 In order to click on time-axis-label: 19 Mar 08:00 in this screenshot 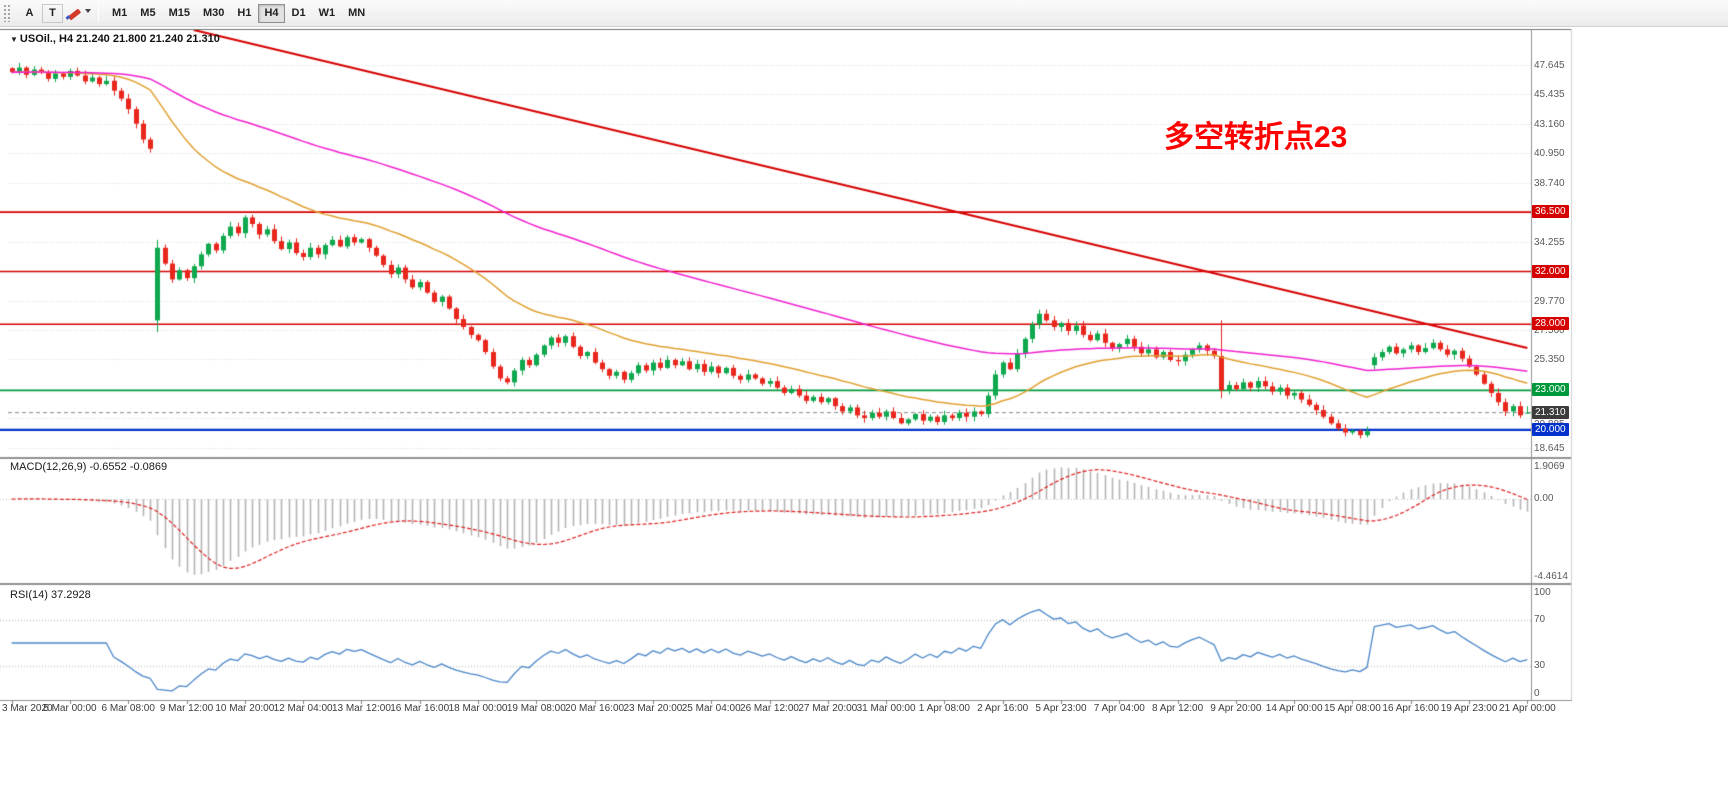, I will do `click(536, 708)`.